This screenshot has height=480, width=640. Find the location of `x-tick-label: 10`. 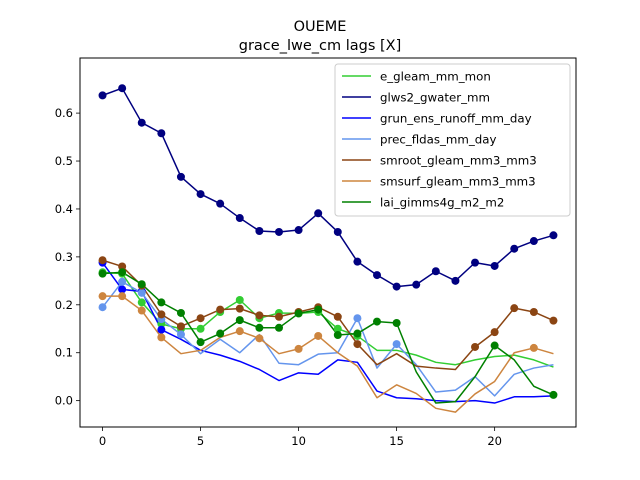

x-tick-label: 10 is located at coordinates (298, 441).